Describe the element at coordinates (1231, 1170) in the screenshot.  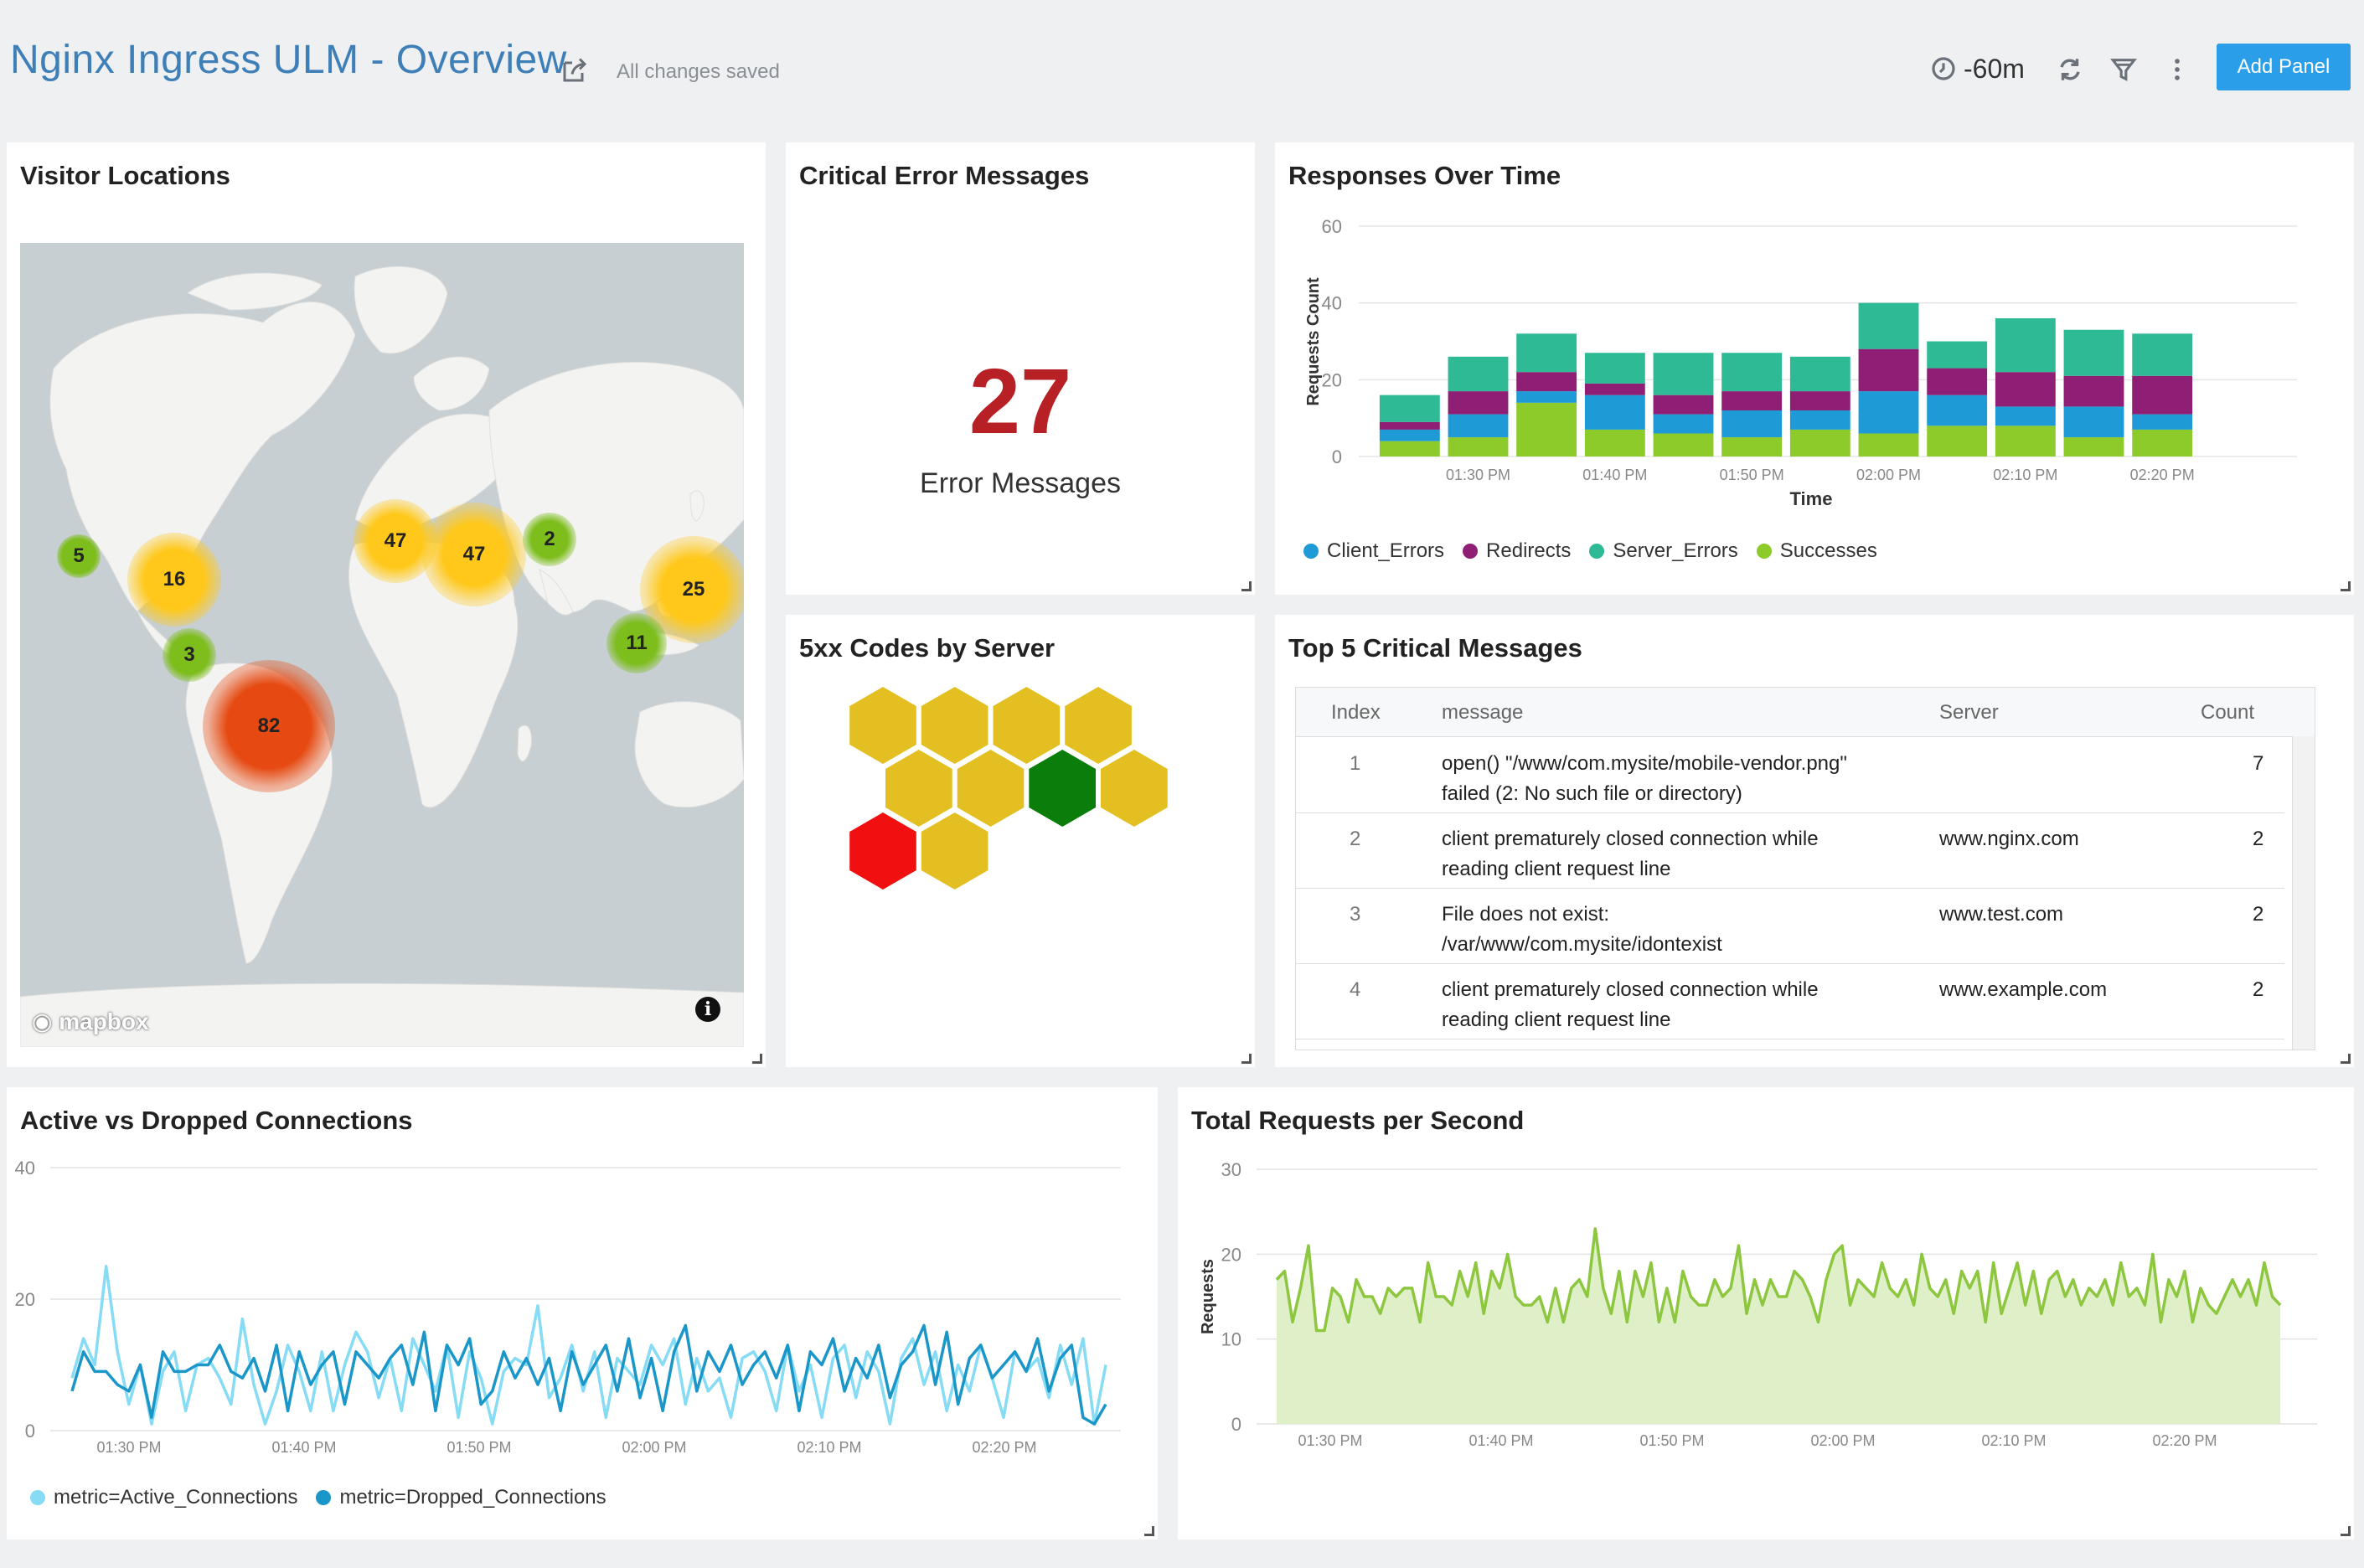
I see `y-tick-label: 30` at that location.